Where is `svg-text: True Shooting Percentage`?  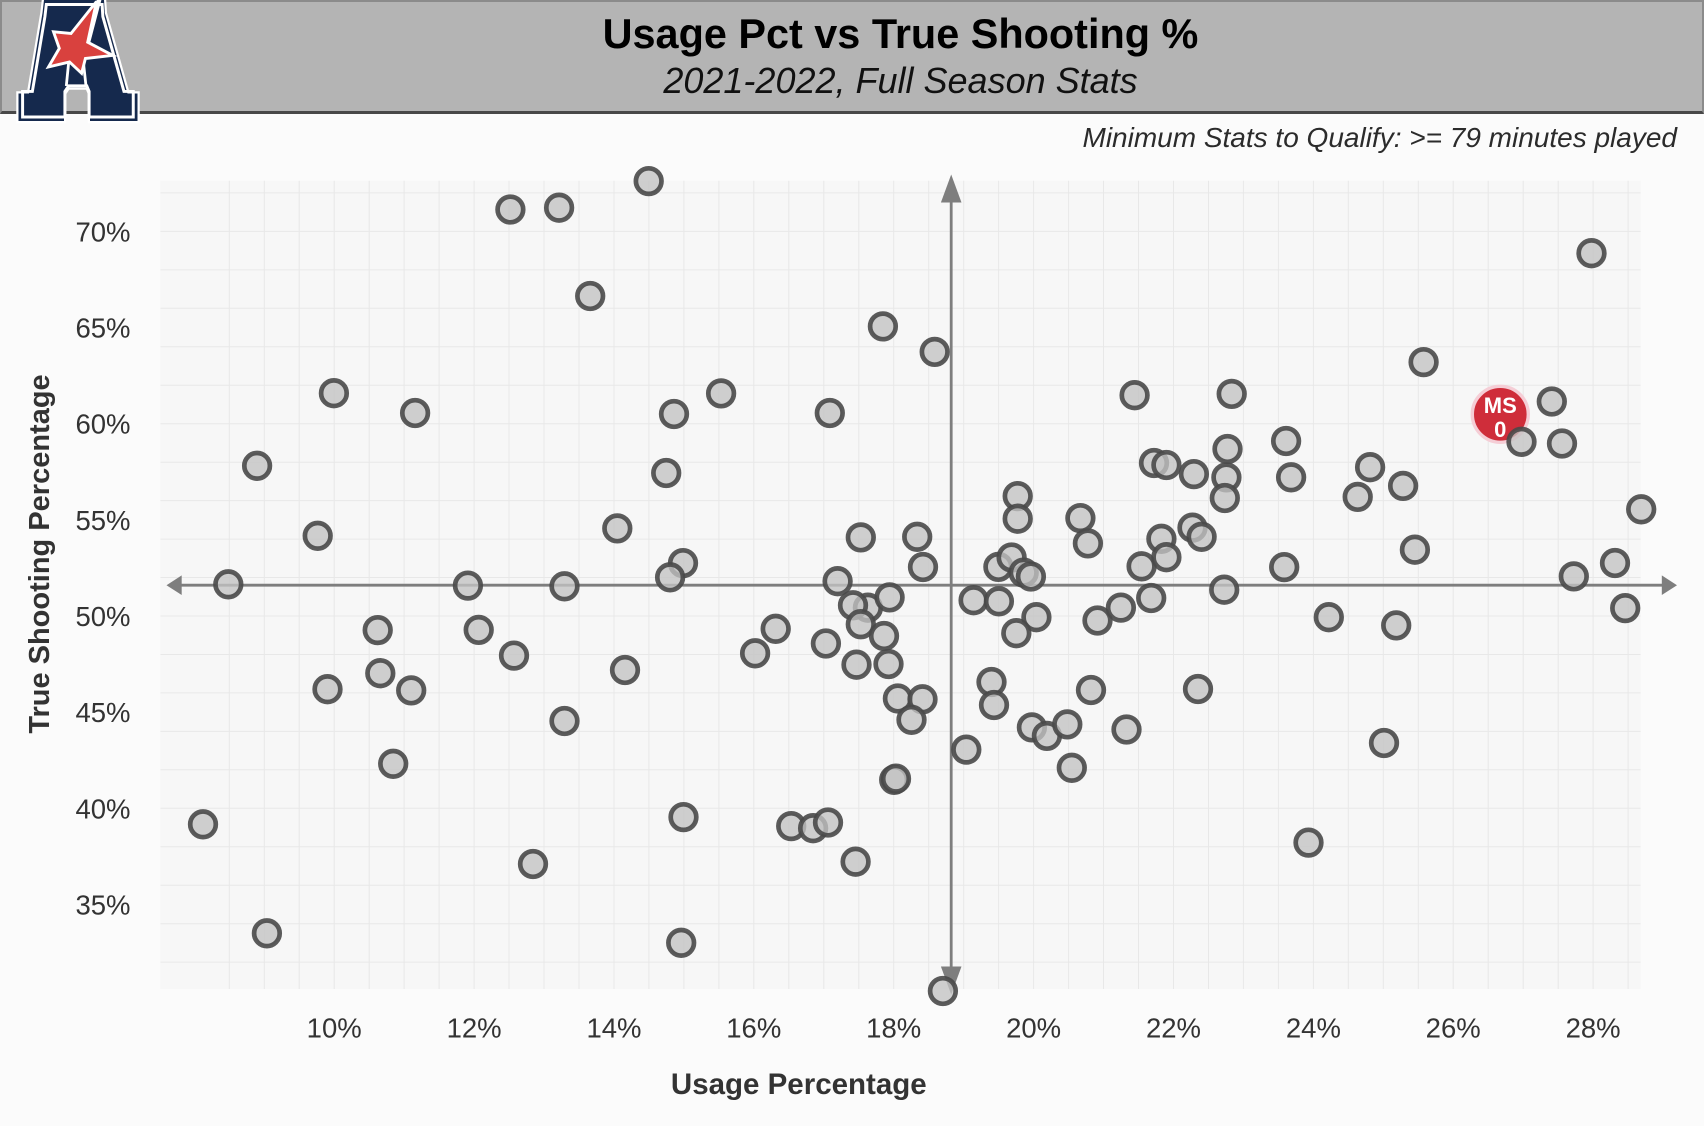
svg-text: True Shooting Percentage is located at coordinates (40, 553).